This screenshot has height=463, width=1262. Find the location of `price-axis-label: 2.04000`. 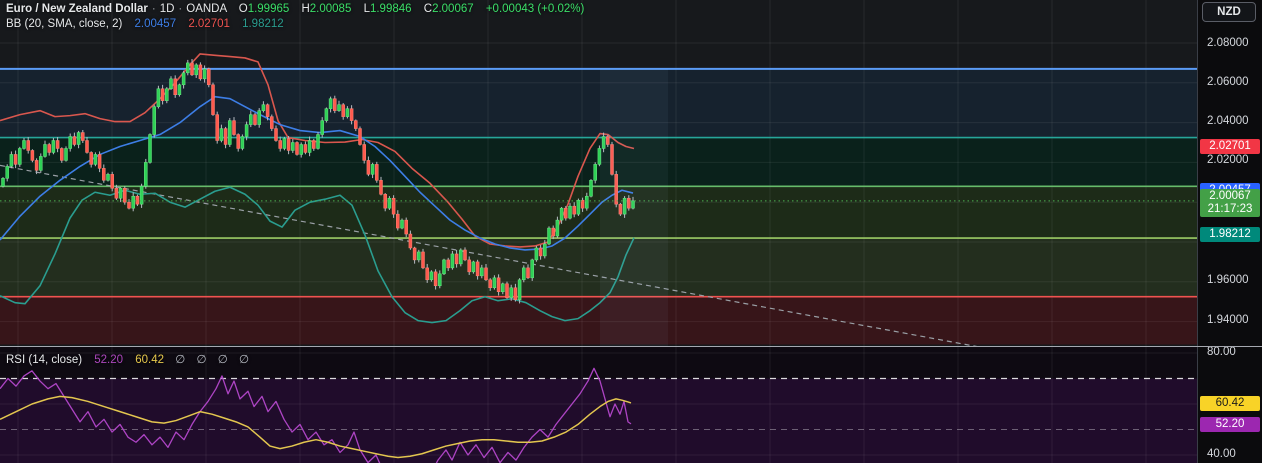

price-axis-label: 2.04000 is located at coordinates (1228, 121).